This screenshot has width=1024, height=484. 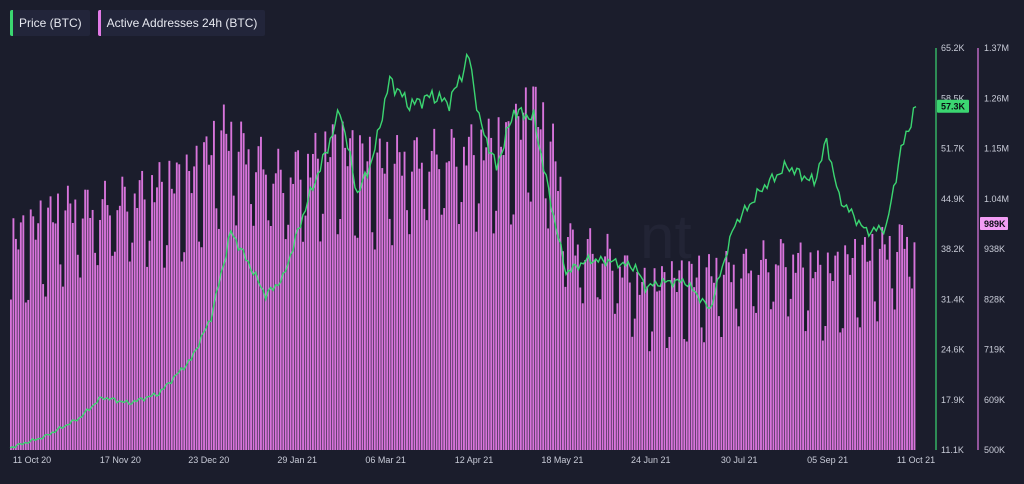 I want to click on price-tick-label: 11.1K, so click(x=952, y=450).